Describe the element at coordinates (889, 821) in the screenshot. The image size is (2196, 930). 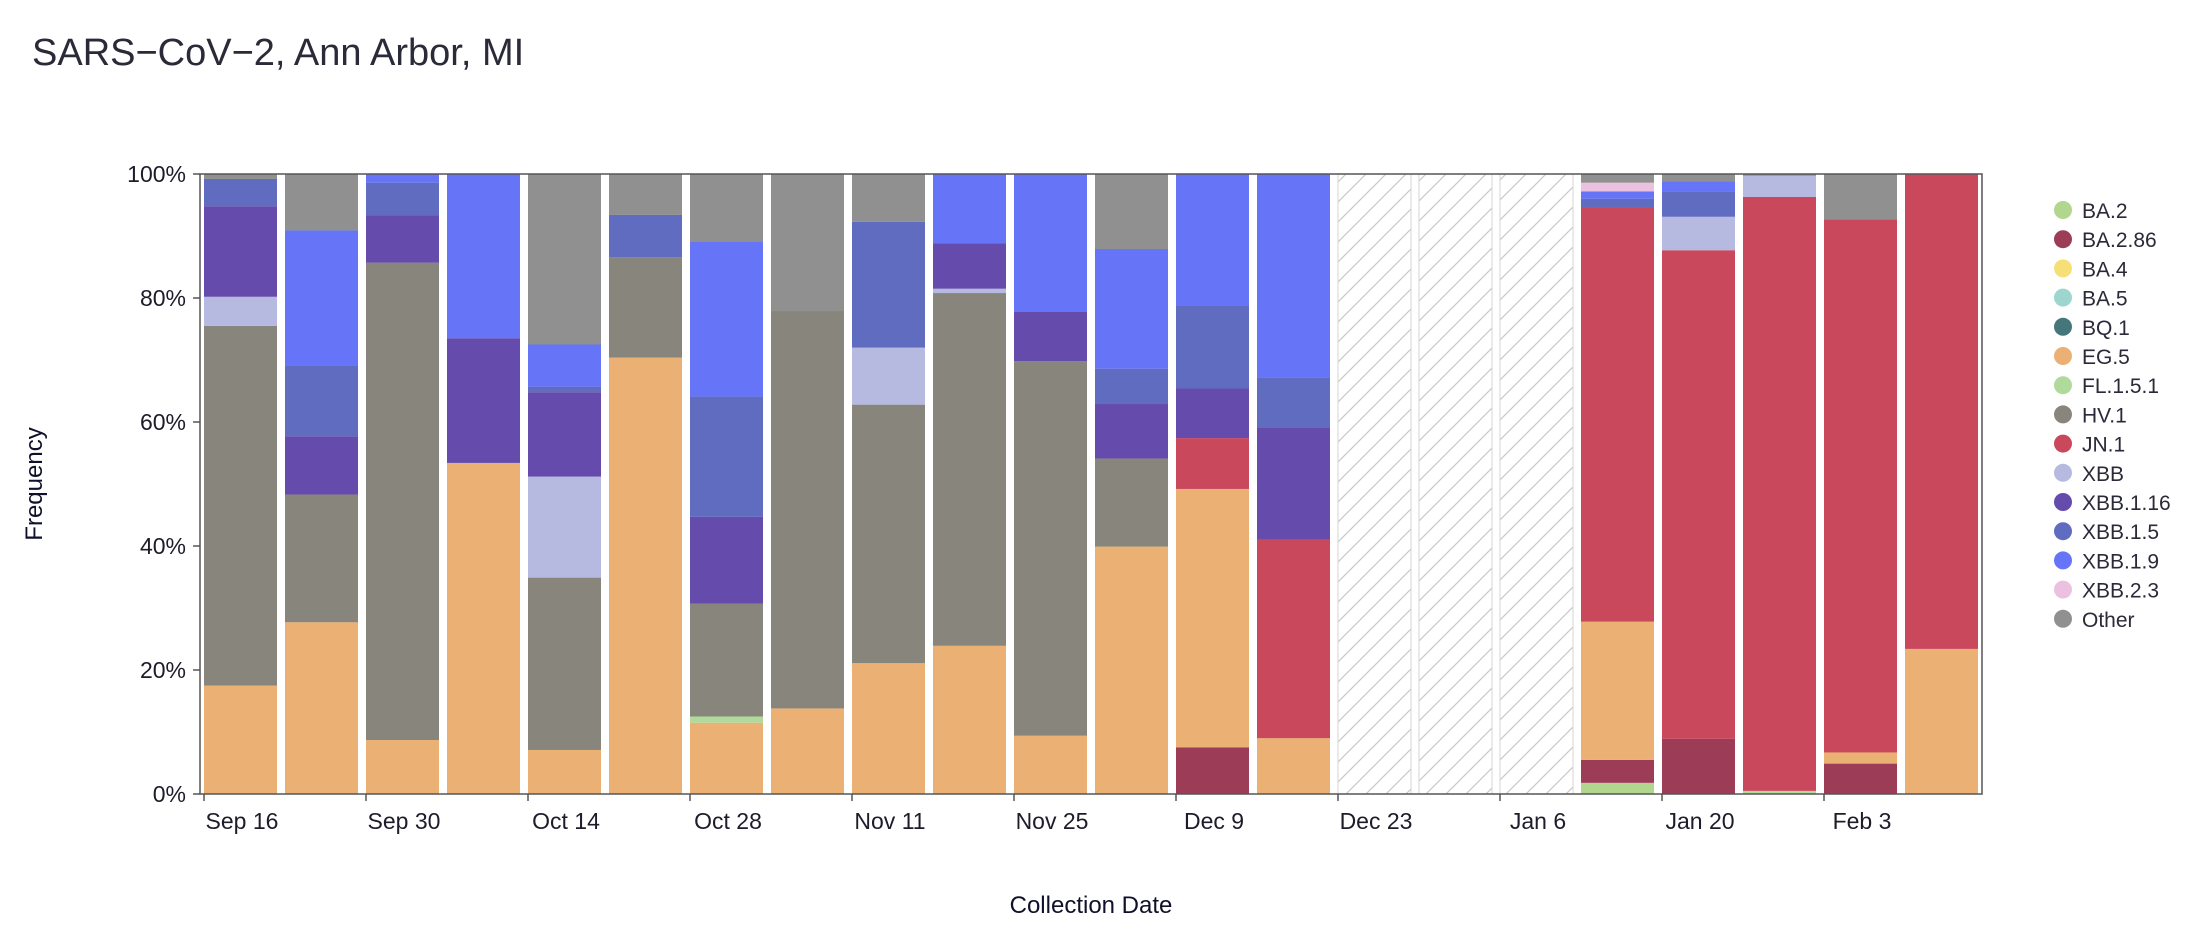
I see `x-tick-label: Nov 11` at that location.